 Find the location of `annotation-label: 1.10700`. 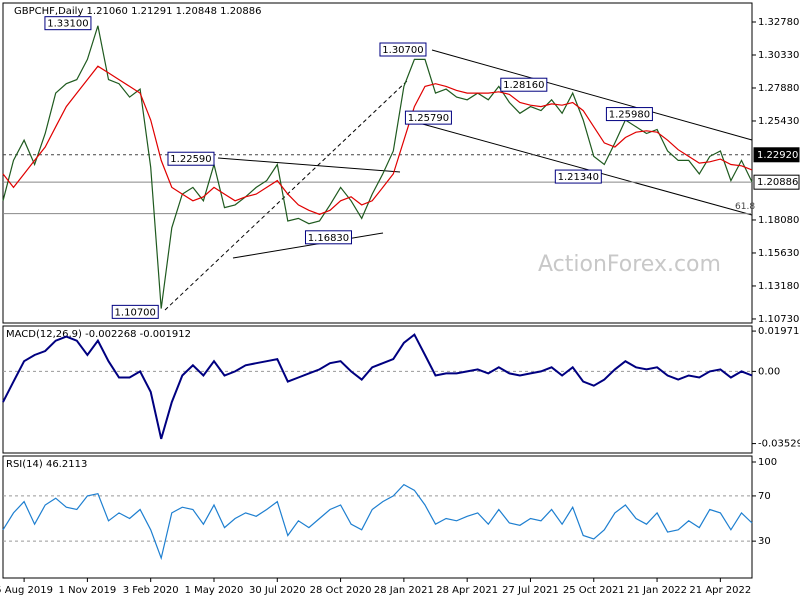

annotation-label: 1.10700 is located at coordinates (135, 312).